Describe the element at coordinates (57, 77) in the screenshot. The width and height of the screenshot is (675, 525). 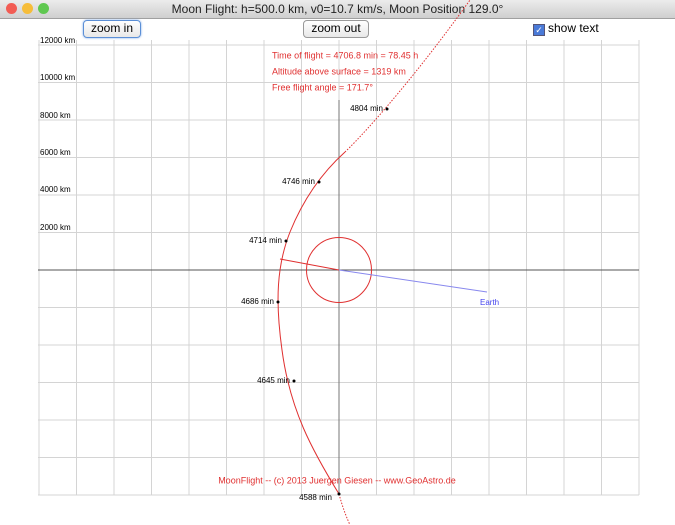
I see `y-axis-label: 10000 km` at that location.